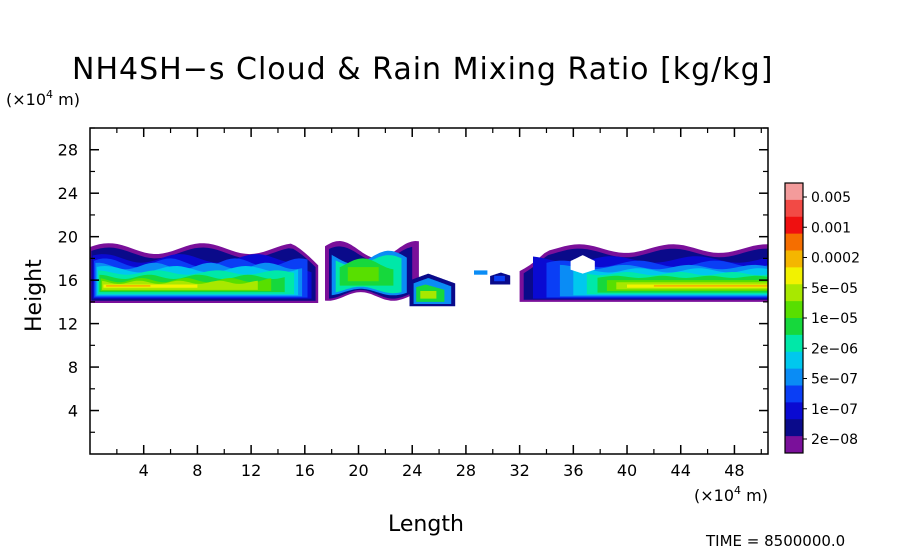  I want to click on y-tick-label: 24, so click(68, 193).